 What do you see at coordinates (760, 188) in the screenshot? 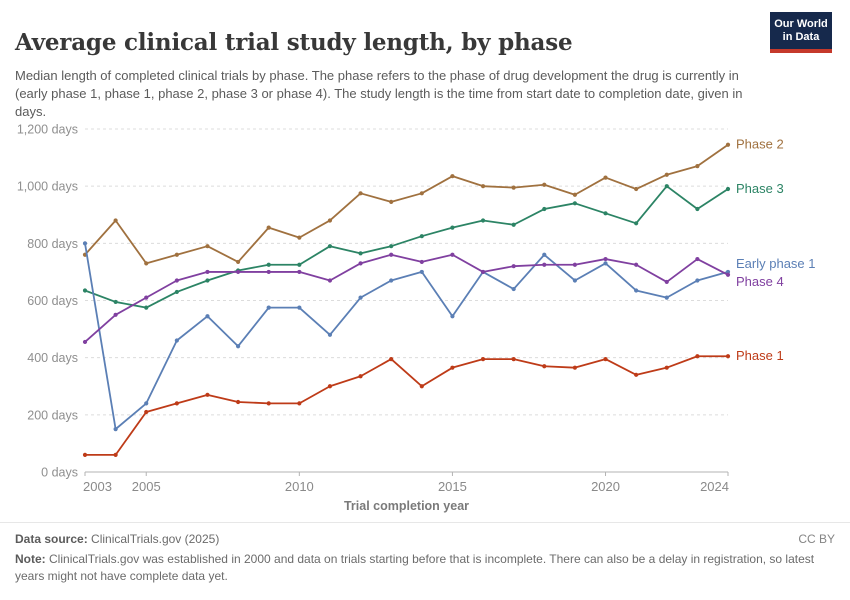
I see `legend-label-phase-3: Phase 3` at bounding box center [760, 188].